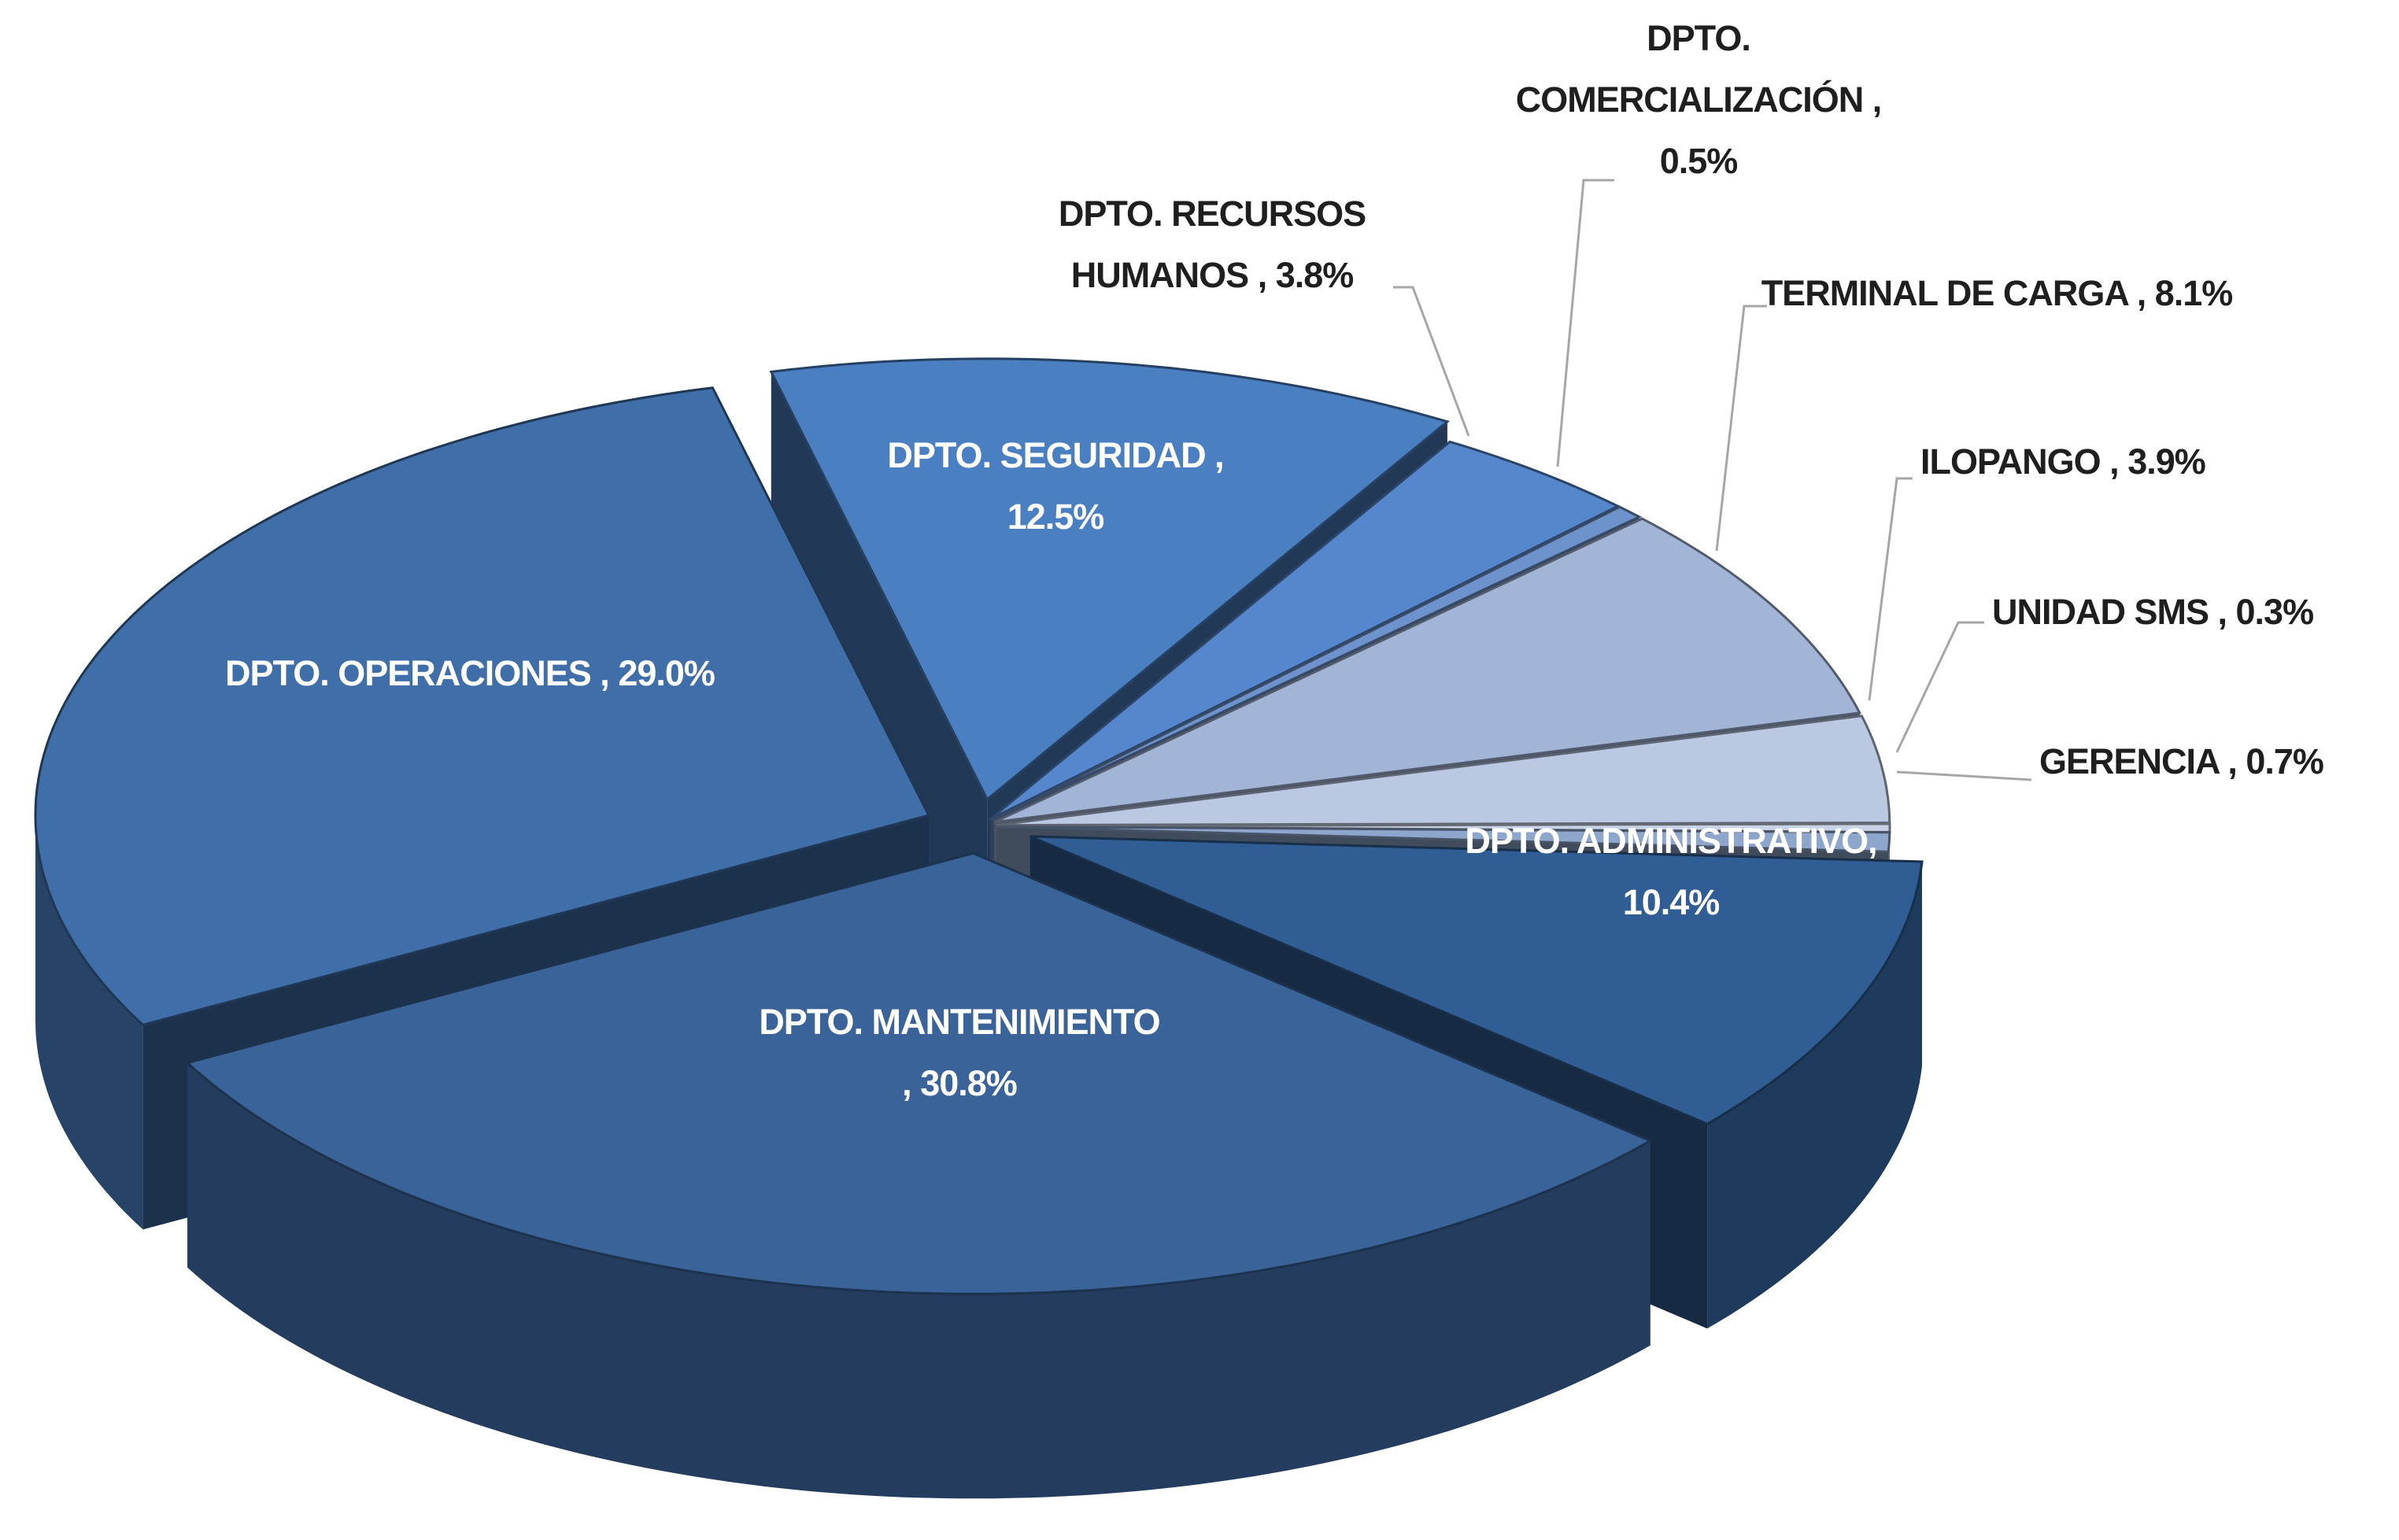 The width and height of the screenshot is (2399, 1540). I want to click on value-label: 3.8%, so click(1315, 275).